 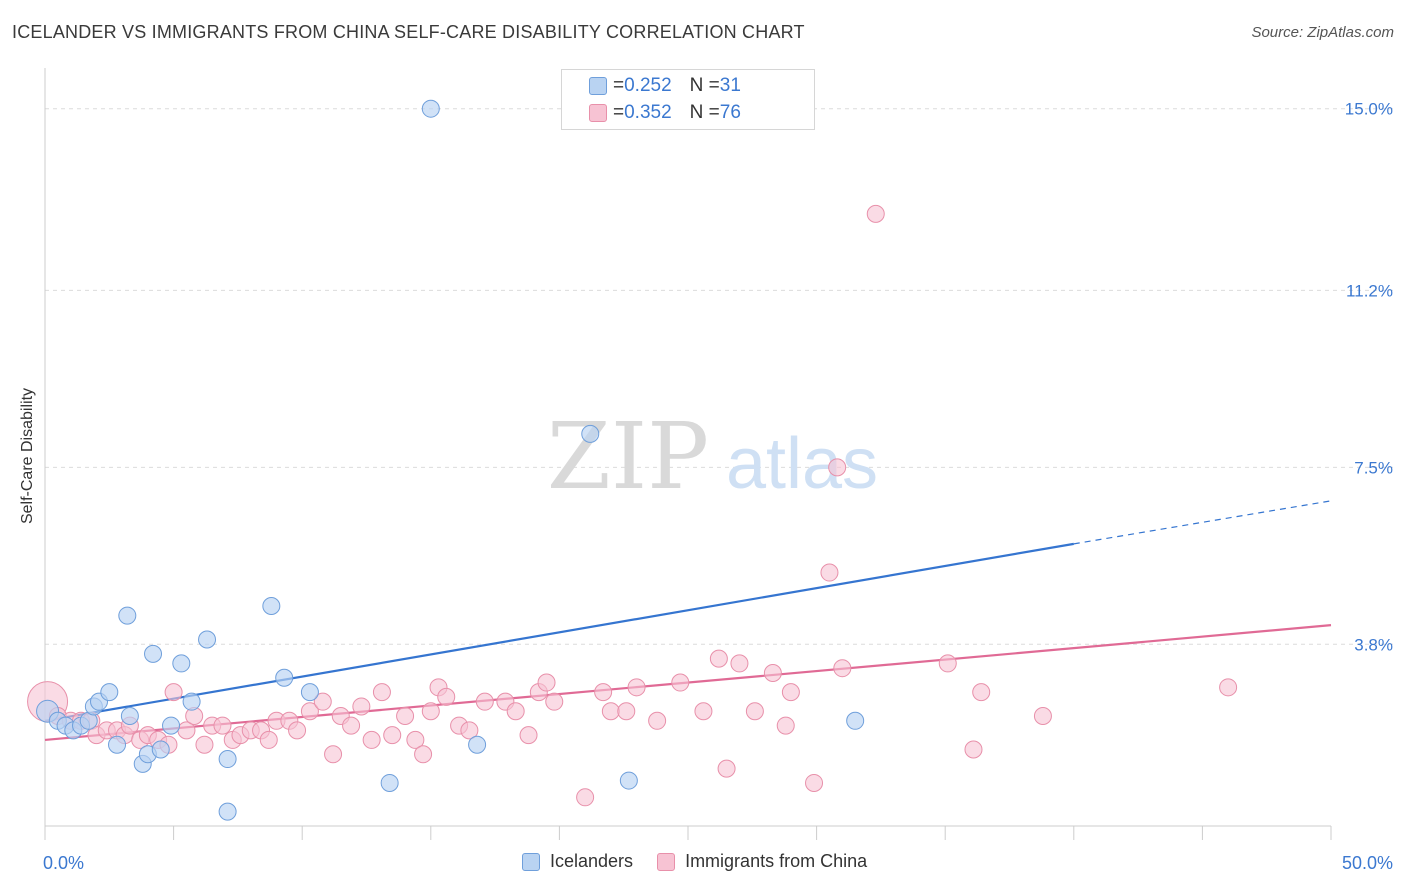 I want to click on trend-line-icelanders-projection, so click(x=1202, y=522).